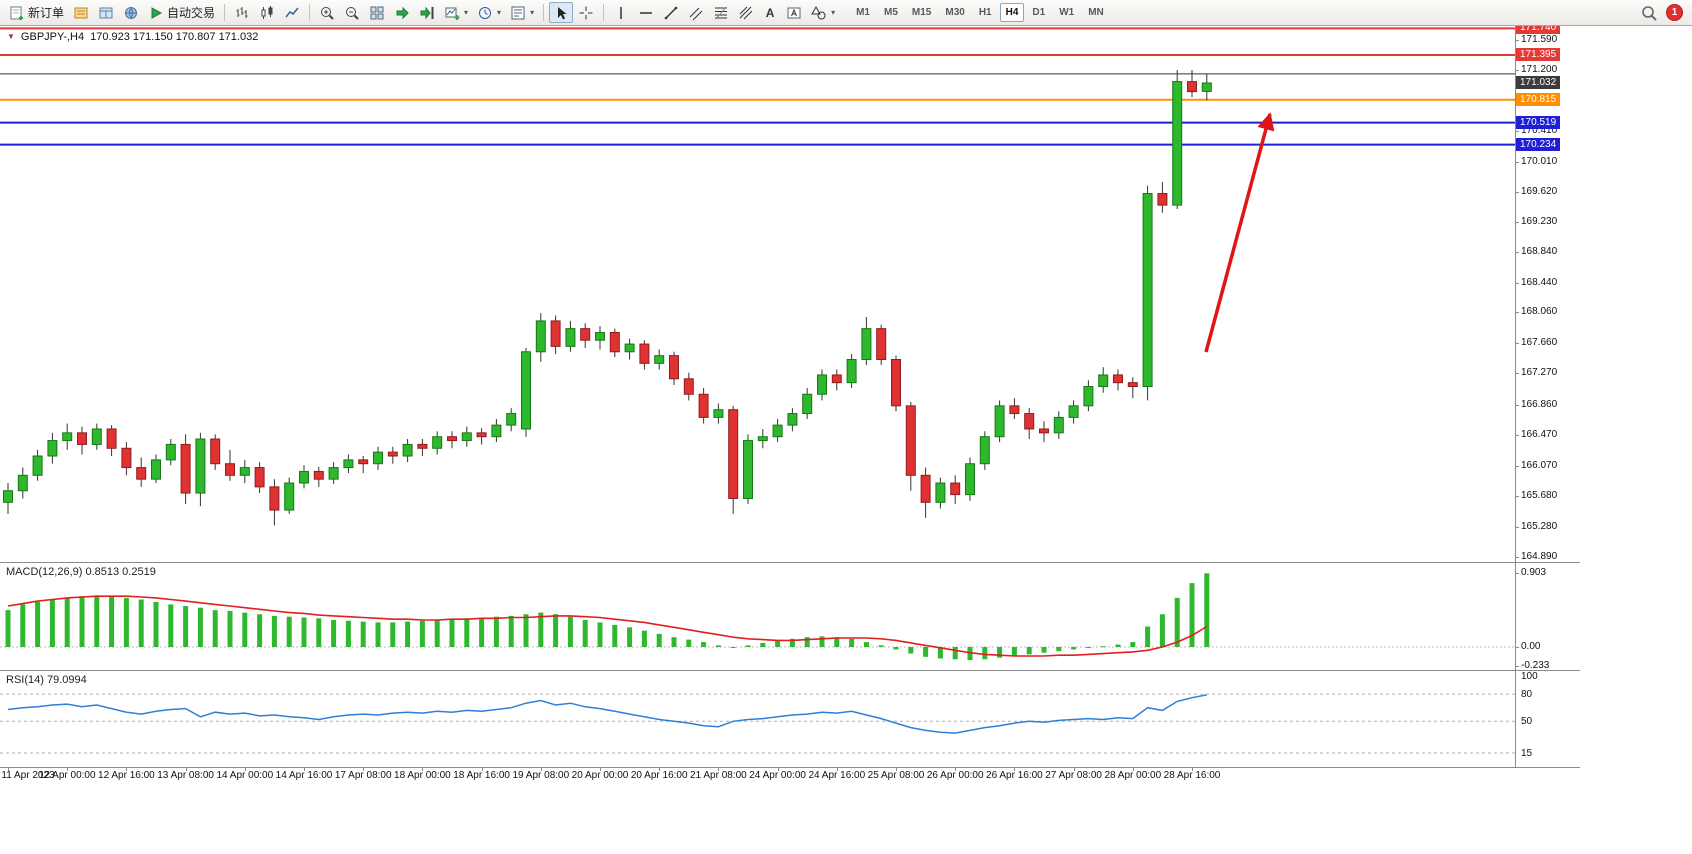 The image size is (1692, 854). I want to click on vertical-line-tool-button, so click(621, 12).